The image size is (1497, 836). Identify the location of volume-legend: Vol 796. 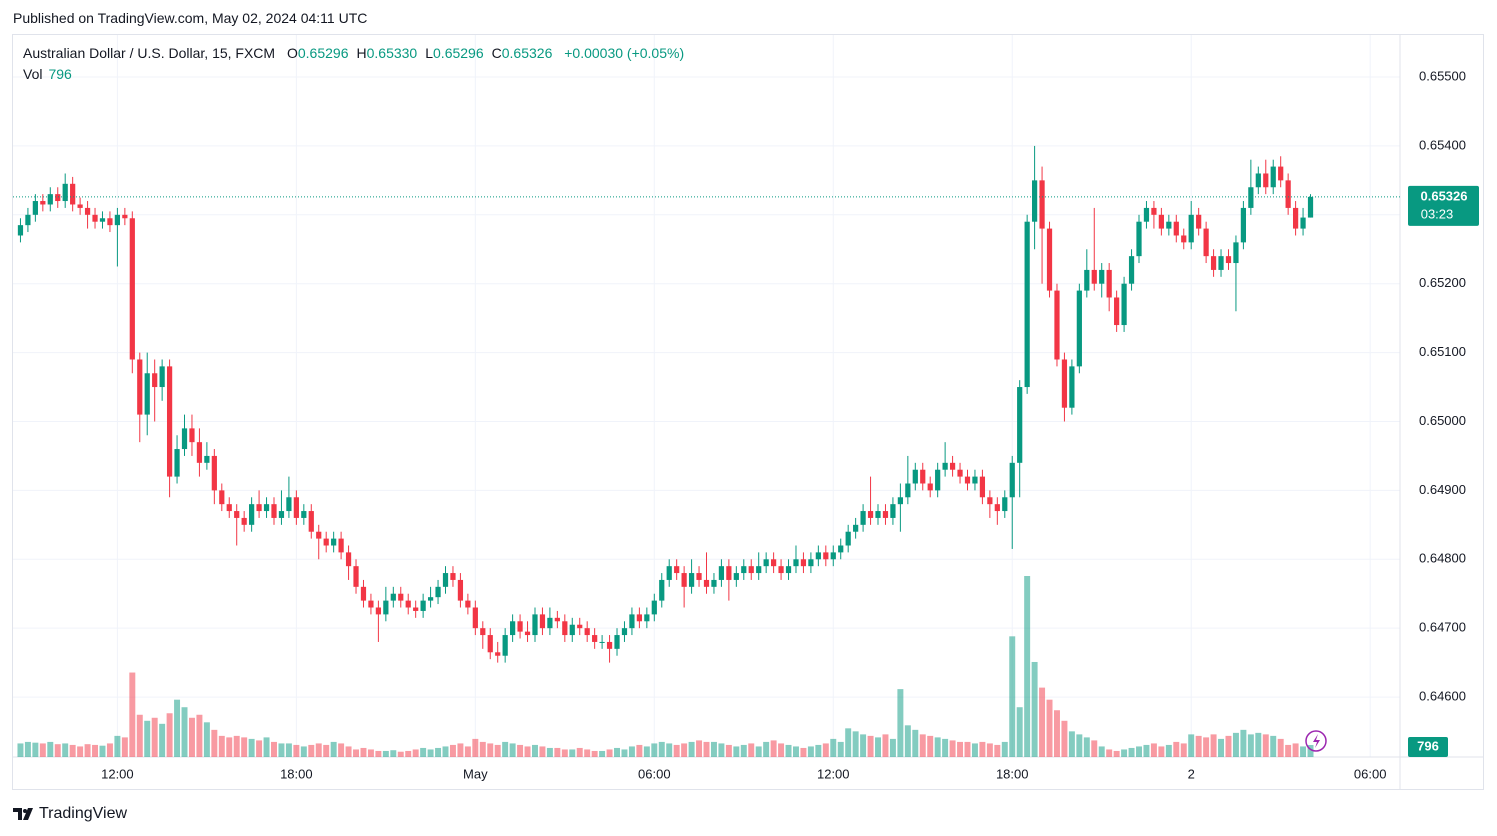
(47, 74).